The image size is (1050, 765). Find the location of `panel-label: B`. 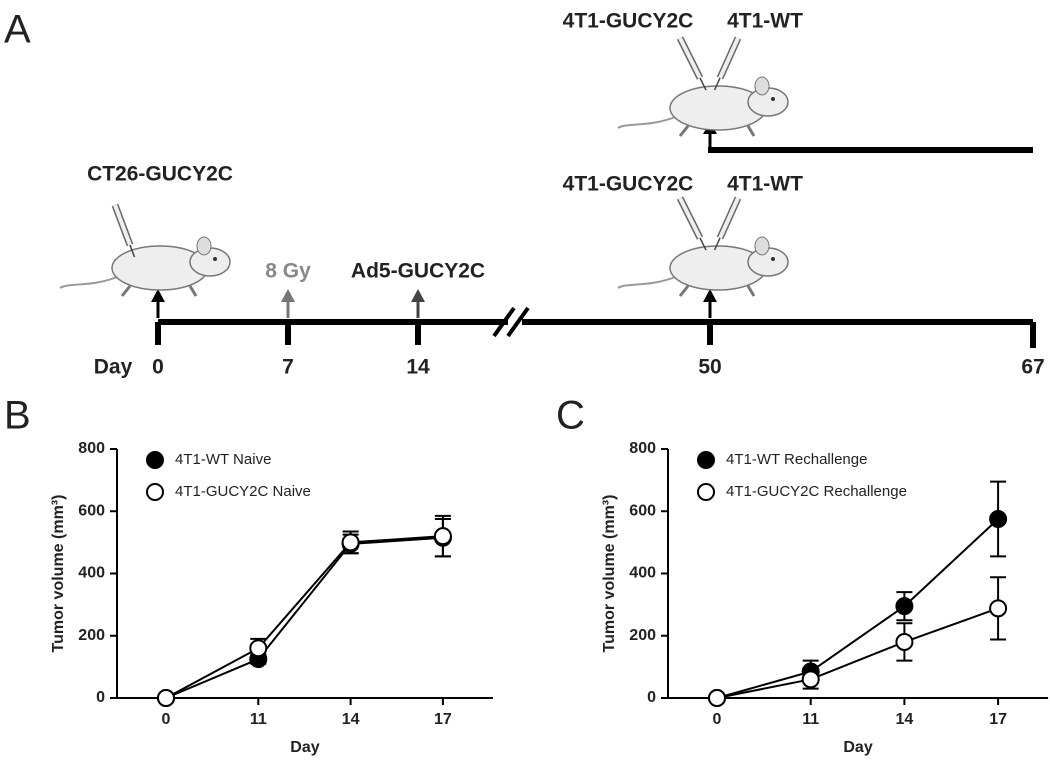

panel-label: B is located at coordinates (17, 416).